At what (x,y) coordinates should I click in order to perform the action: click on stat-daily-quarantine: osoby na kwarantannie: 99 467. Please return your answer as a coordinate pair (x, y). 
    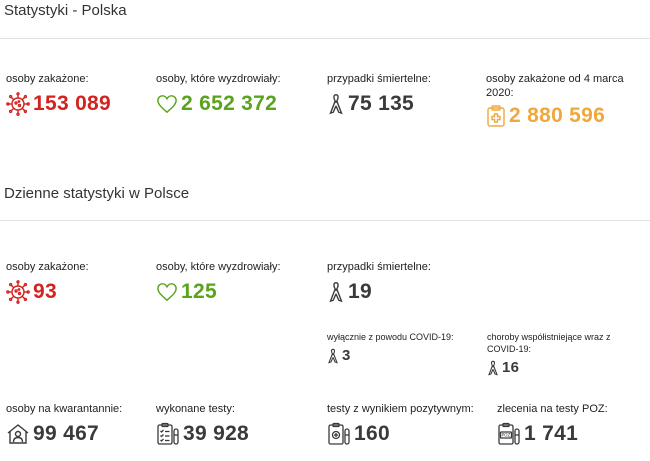
    Looking at the image, I should click on (86, 424).